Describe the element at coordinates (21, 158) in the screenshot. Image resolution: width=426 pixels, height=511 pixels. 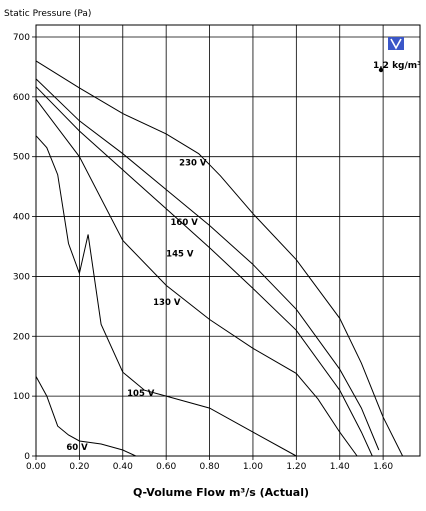
I see `y-tick-label: 500` at that location.